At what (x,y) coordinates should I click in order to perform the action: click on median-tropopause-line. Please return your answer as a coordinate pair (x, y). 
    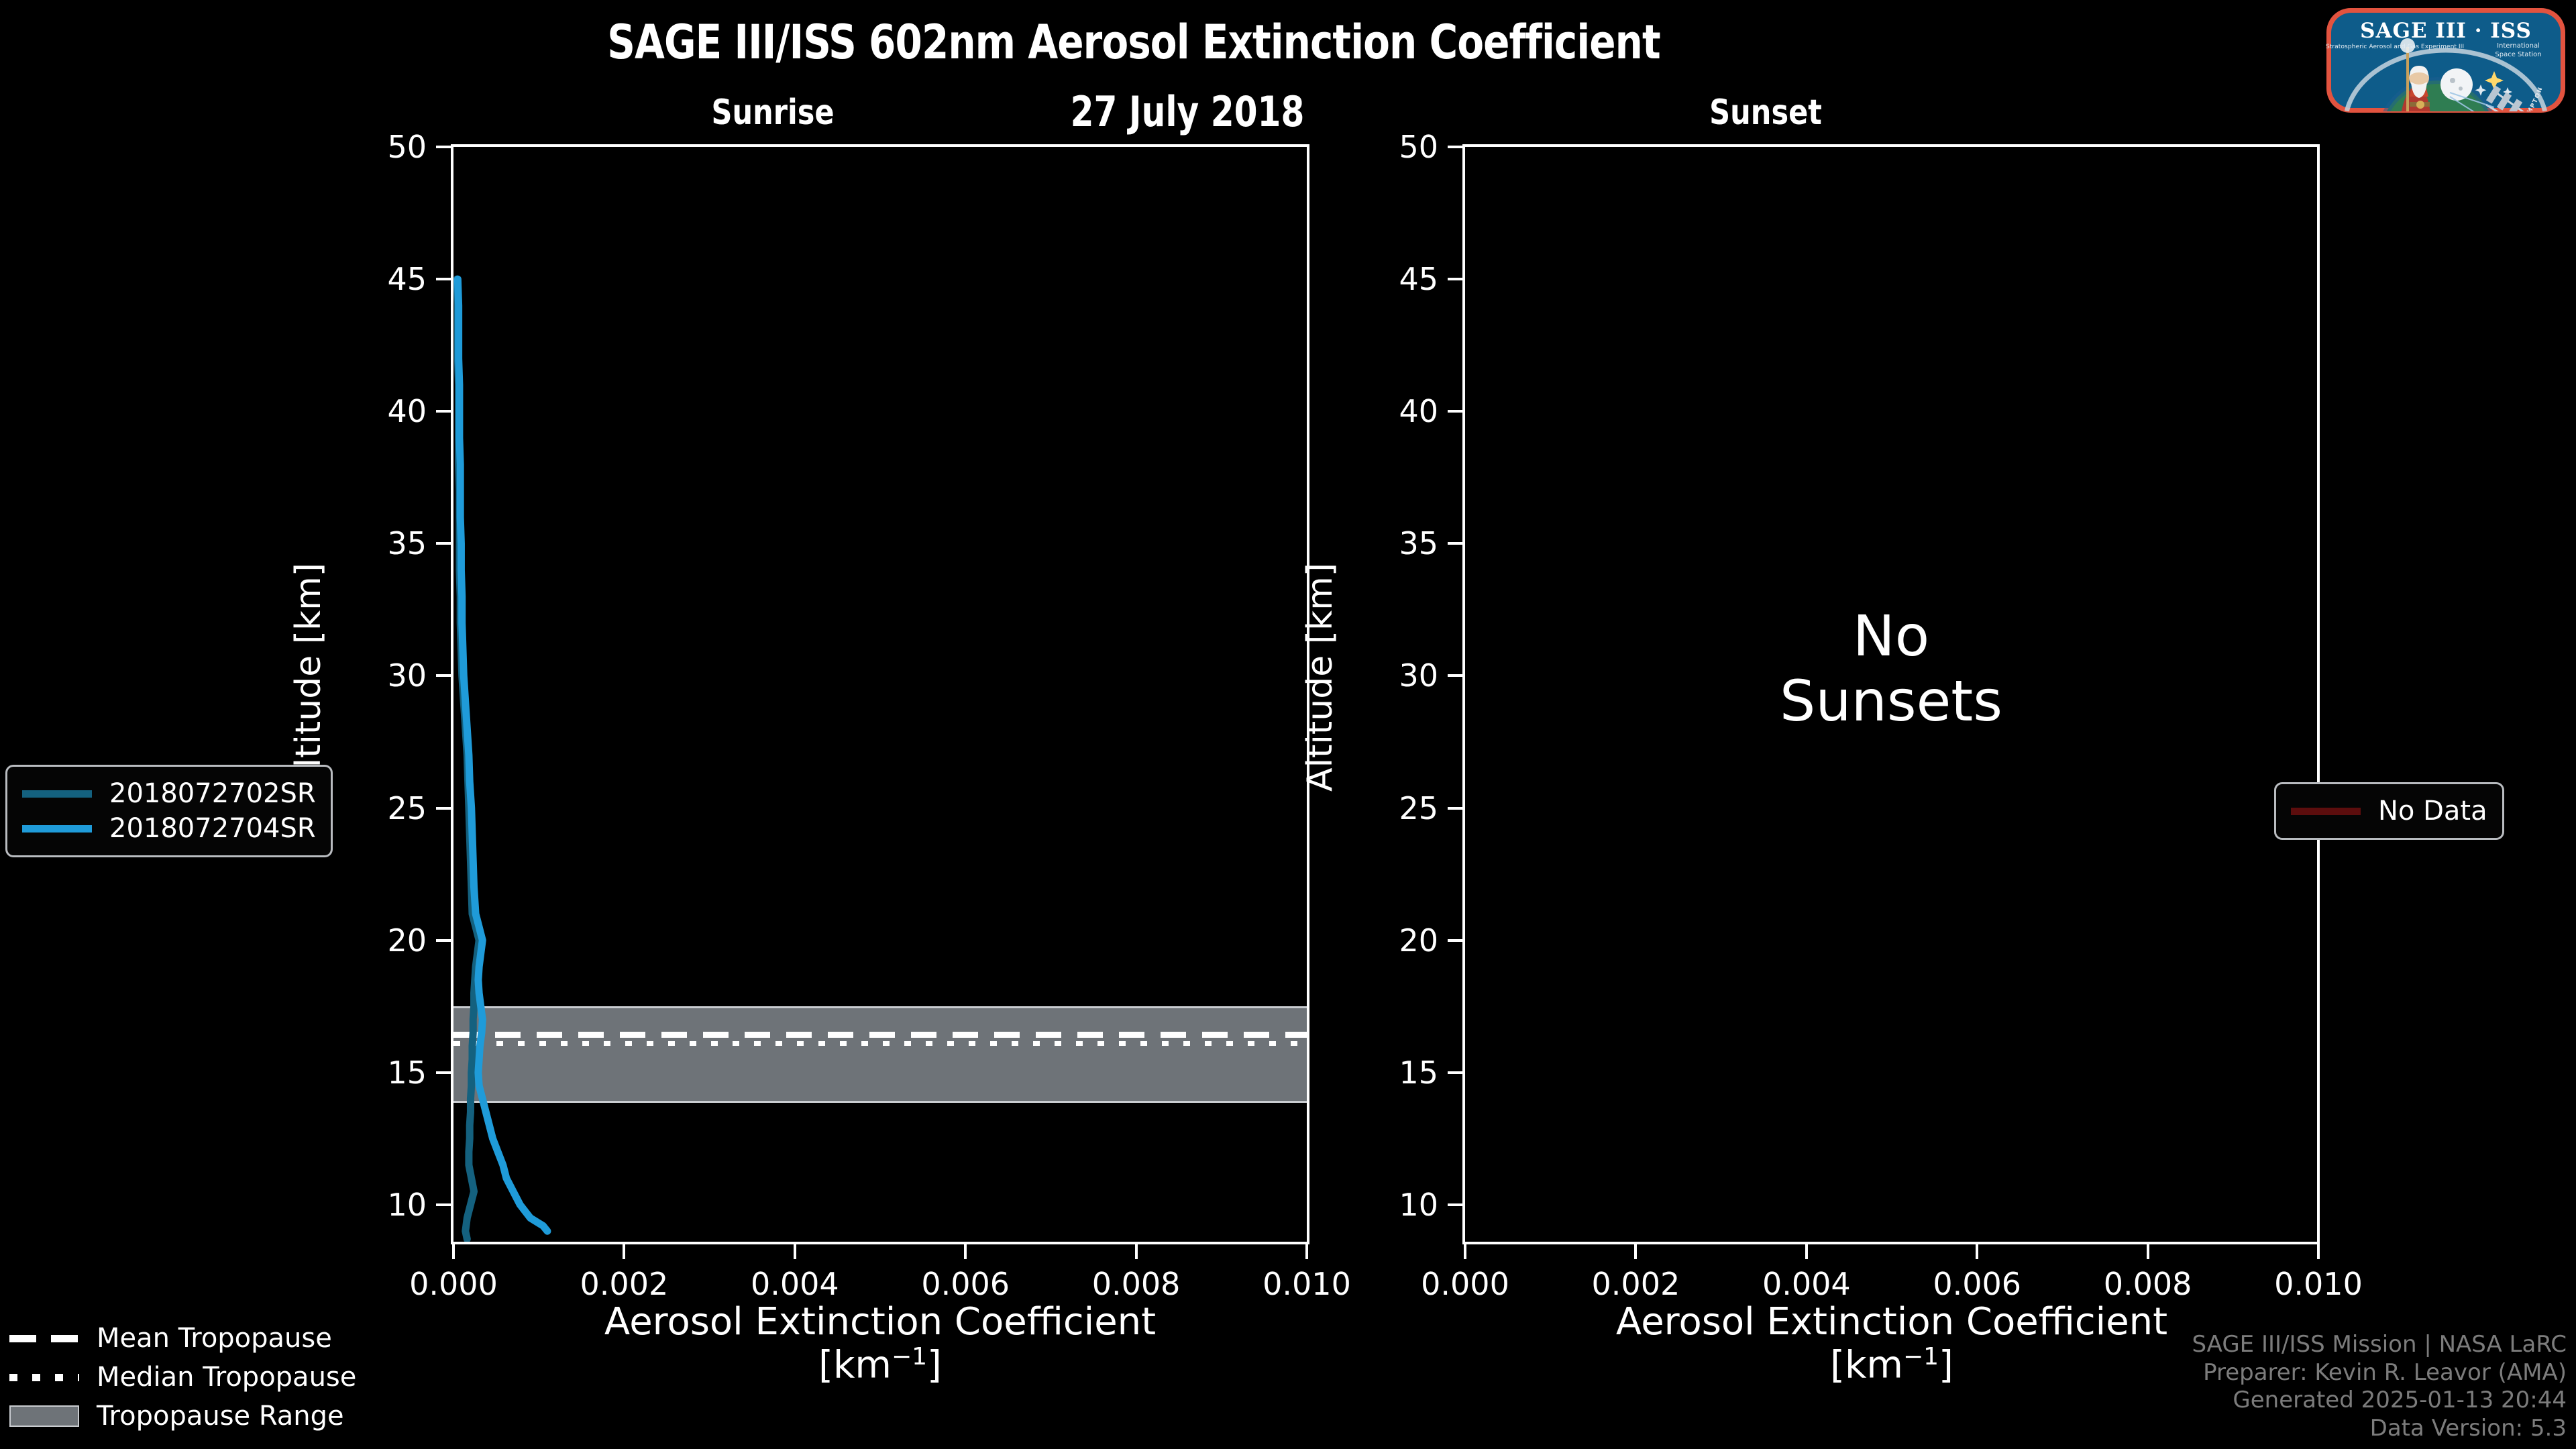
    Looking at the image, I should click on (880, 1043).